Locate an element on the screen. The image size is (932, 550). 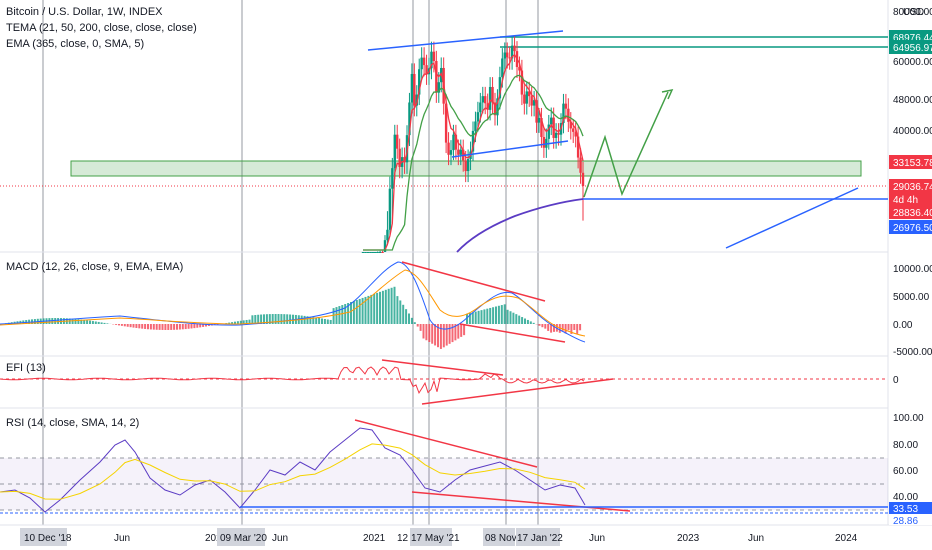
x-highlight-dec18-bg is located at coordinates (43, 537).